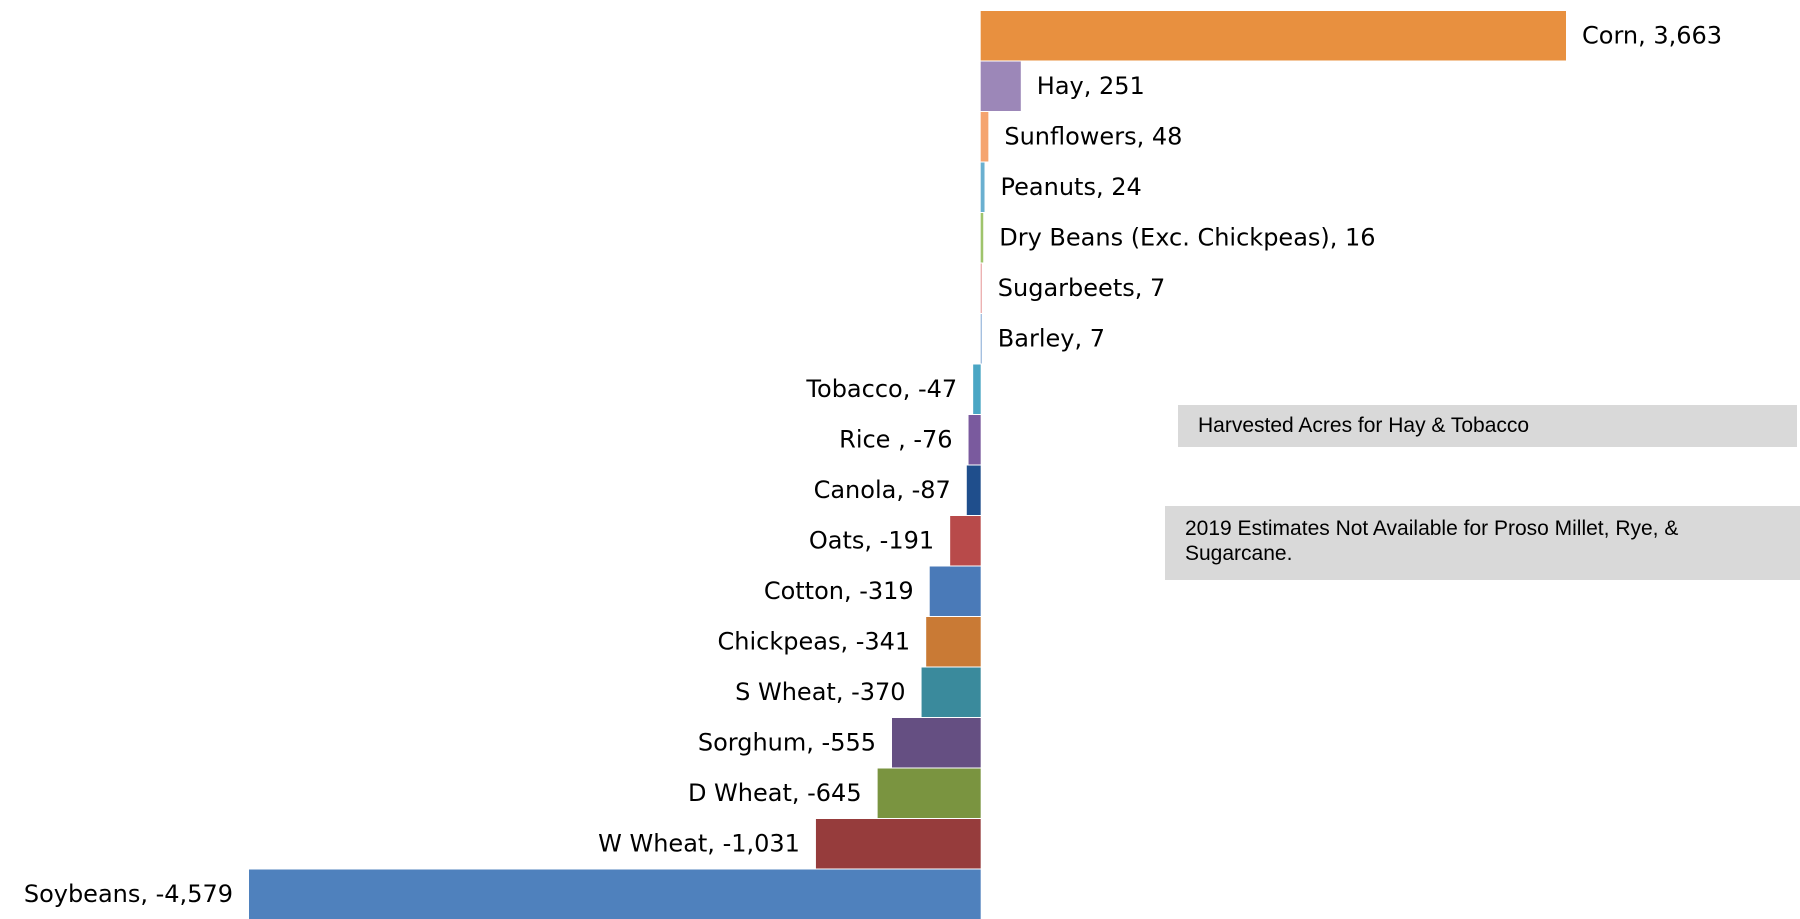 This screenshot has height=919, width=1800. What do you see at coordinates (699, 843) in the screenshot?
I see `data-label: W Wheat, -1,031` at bounding box center [699, 843].